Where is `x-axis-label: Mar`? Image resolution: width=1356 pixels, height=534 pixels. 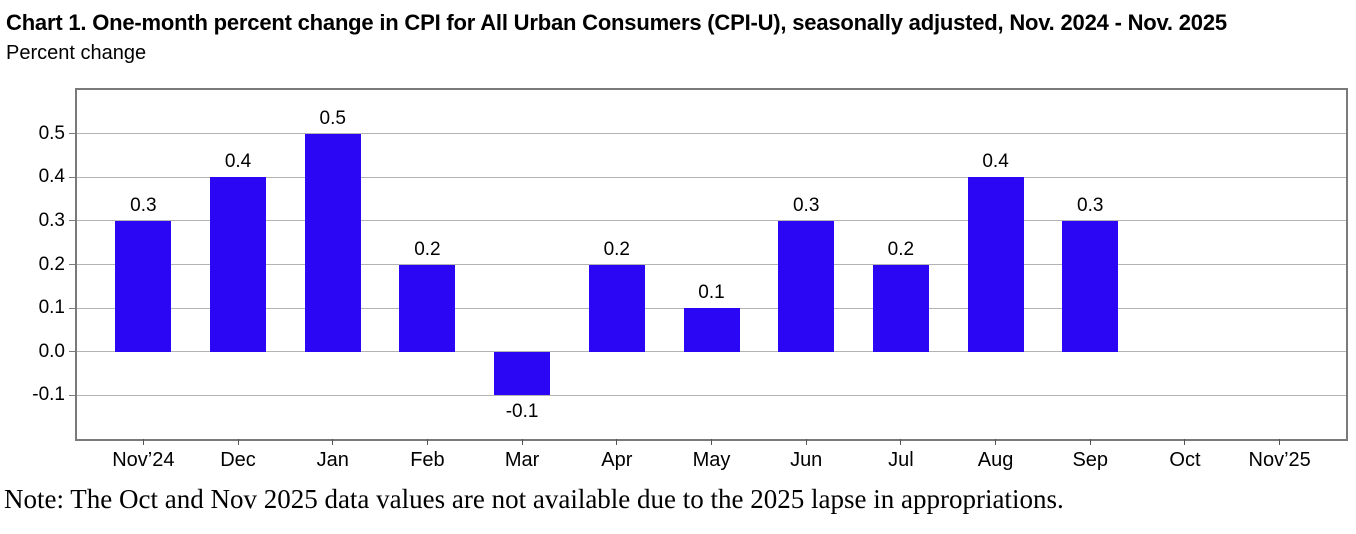
x-axis-label: Mar is located at coordinates (522, 460).